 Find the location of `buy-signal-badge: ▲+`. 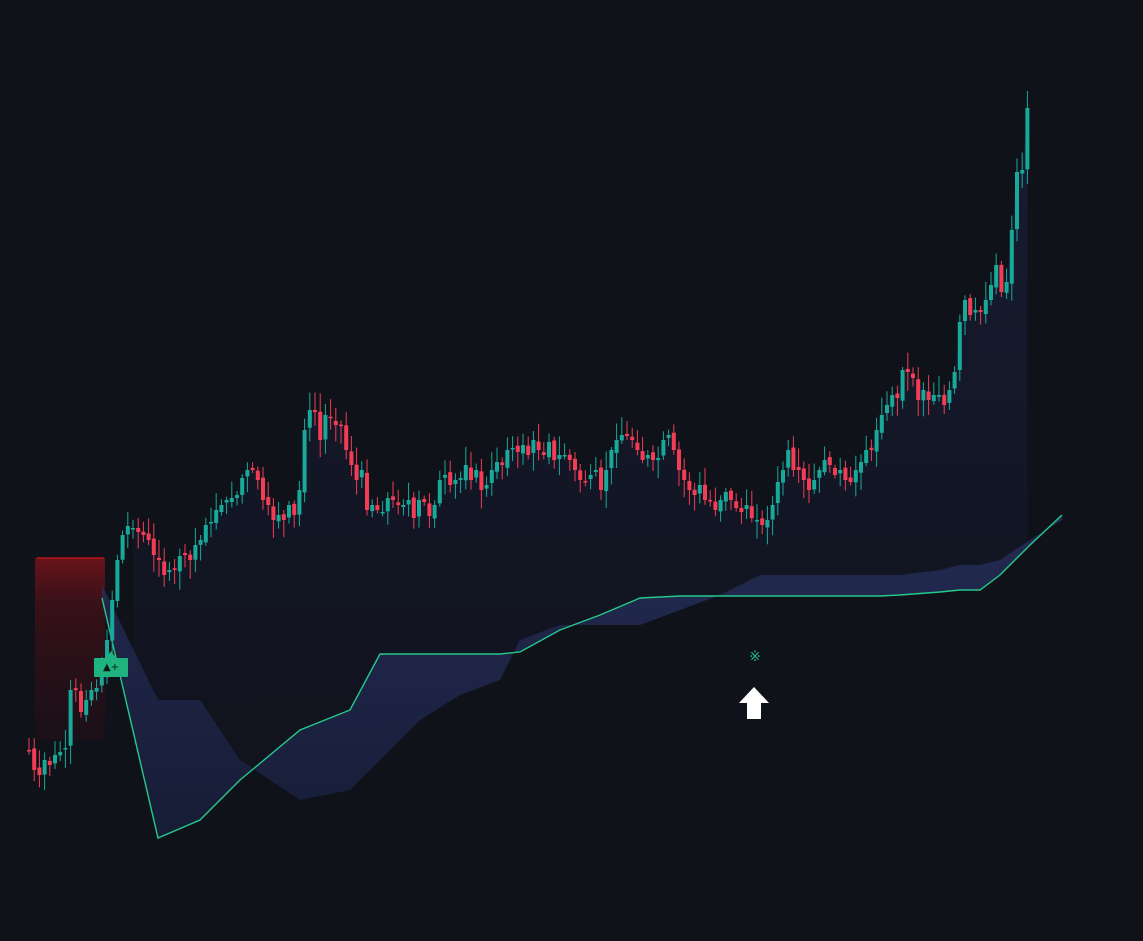

buy-signal-badge: ▲+ is located at coordinates (111, 664).